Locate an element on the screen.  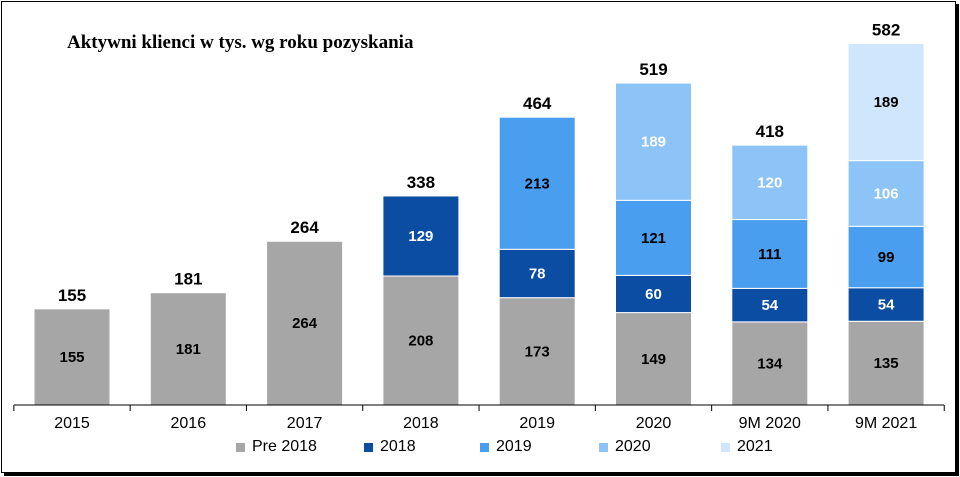
total-label: 338 is located at coordinates (421, 182).